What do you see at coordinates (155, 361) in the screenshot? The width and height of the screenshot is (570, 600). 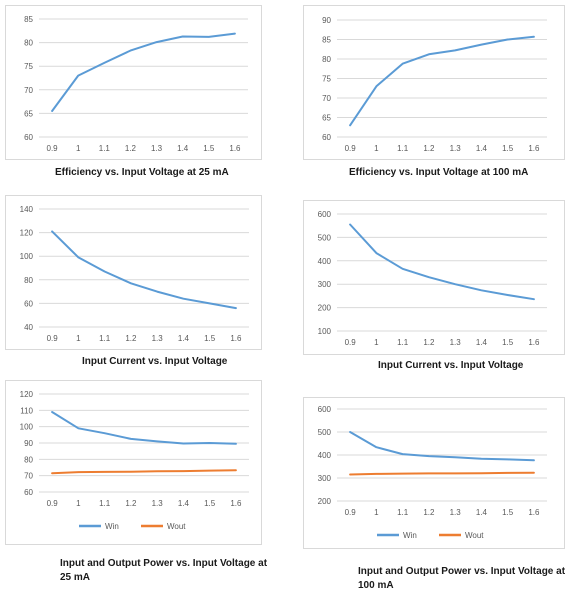 I see `chart-caption: Input Current vs. Input Voltage` at bounding box center [155, 361].